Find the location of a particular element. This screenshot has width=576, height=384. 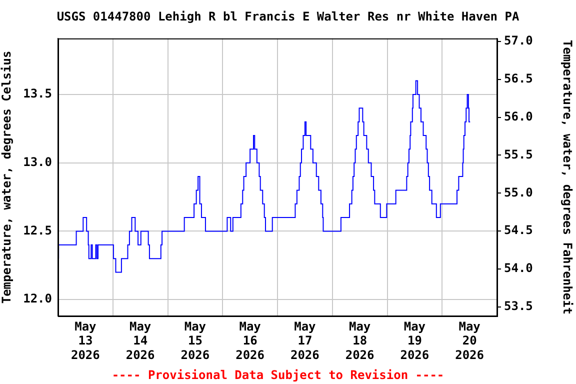

y2-tick-label: 54.5 is located at coordinates (518, 230).